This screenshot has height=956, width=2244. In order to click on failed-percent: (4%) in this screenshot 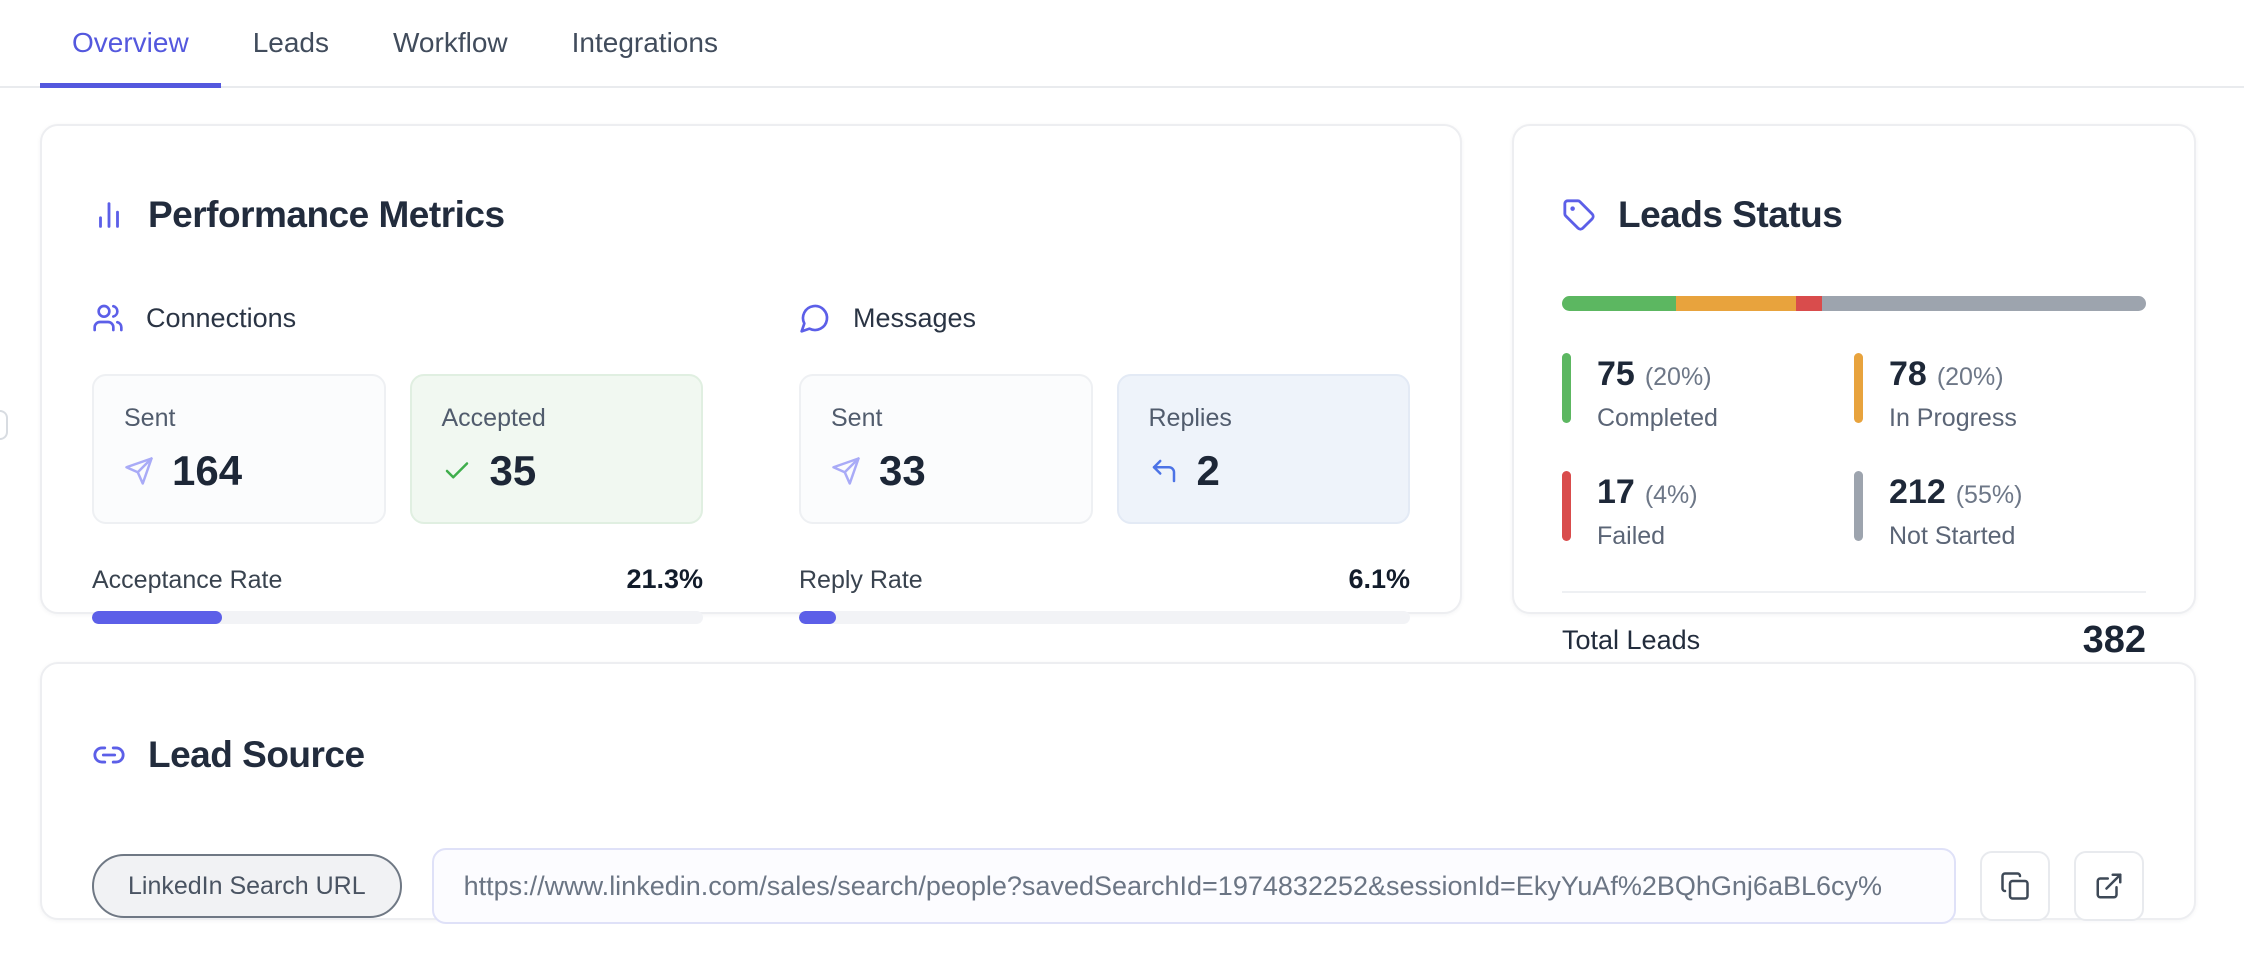, I will do `click(1671, 495)`.